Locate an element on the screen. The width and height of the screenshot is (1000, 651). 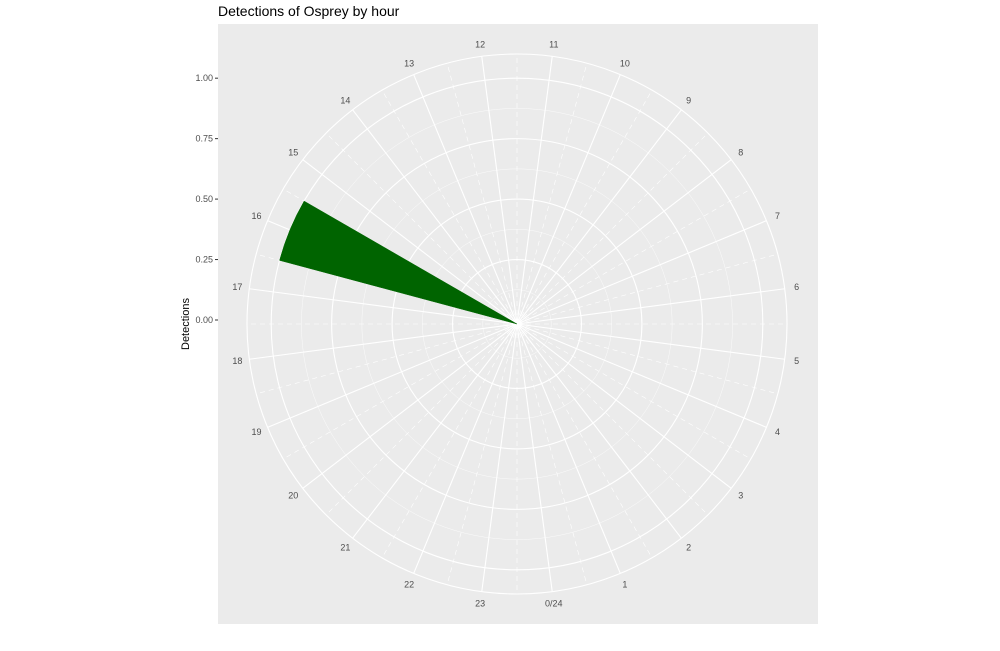
x-tick-label: 20 is located at coordinates (293, 496).